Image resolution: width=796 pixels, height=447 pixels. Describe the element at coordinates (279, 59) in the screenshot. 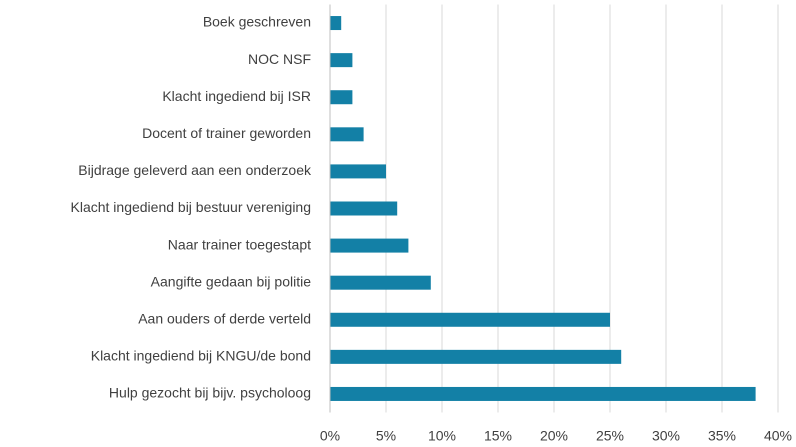

I see `y-tick-label: NOC NSF` at that location.